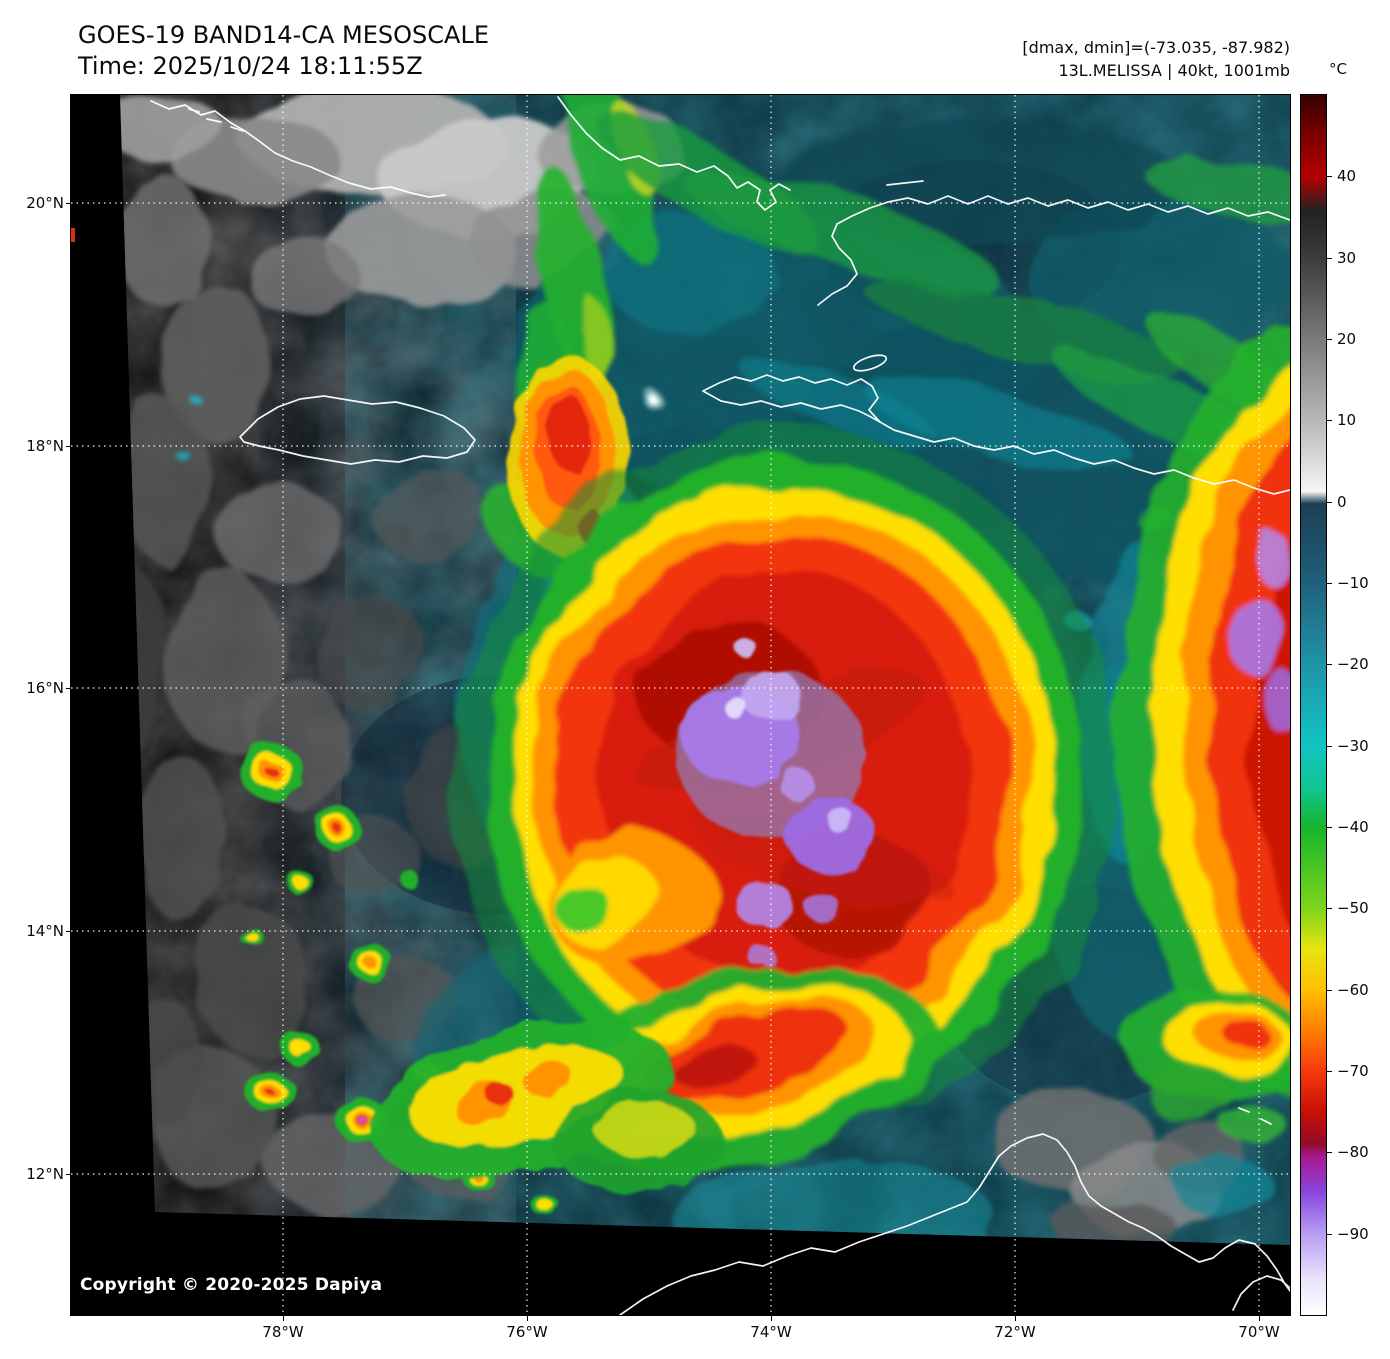 This screenshot has height=1359, width=1390. I want to click on colorbar-tick-label: 0, so click(1342, 502).